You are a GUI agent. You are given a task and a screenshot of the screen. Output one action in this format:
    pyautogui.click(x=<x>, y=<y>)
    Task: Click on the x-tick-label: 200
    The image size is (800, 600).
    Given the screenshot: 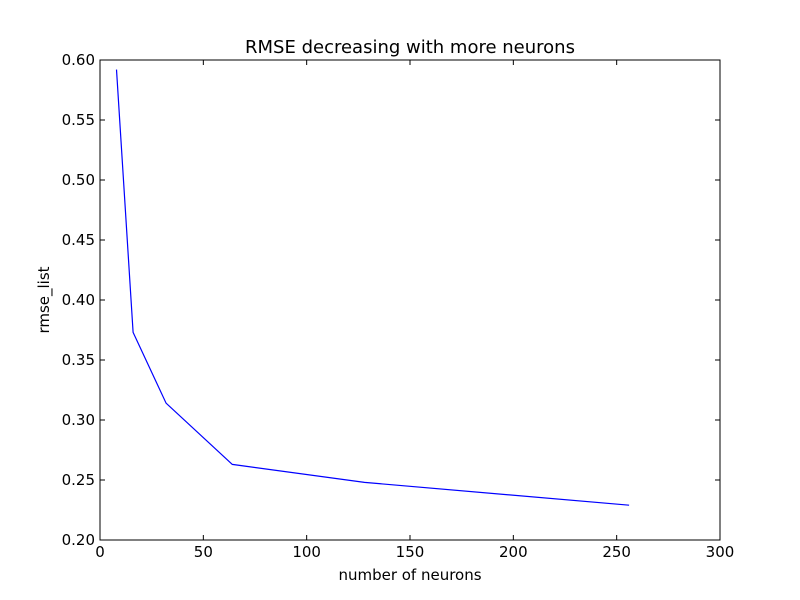 What is the action you would take?
    pyautogui.click(x=513, y=552)
    